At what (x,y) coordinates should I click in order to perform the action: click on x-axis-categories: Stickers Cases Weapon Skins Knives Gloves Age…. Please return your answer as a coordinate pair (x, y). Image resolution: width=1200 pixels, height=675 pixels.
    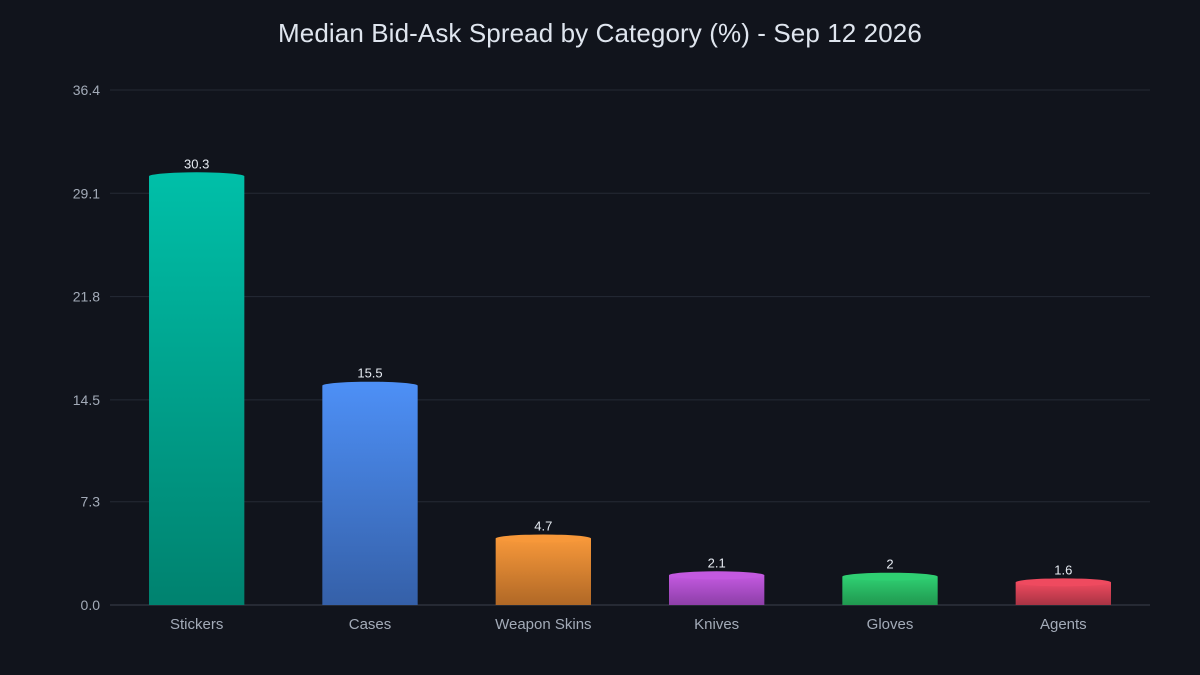
    Looking at the image, I should click on (628, 624).